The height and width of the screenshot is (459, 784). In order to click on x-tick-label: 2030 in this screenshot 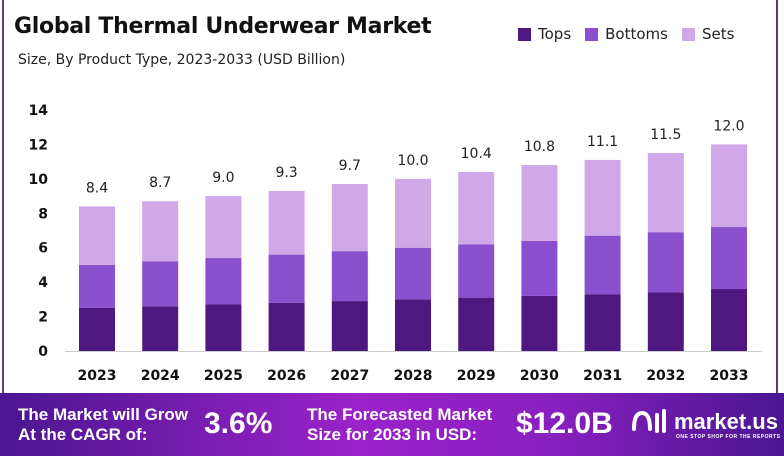, I will do `click(539, 376)`.